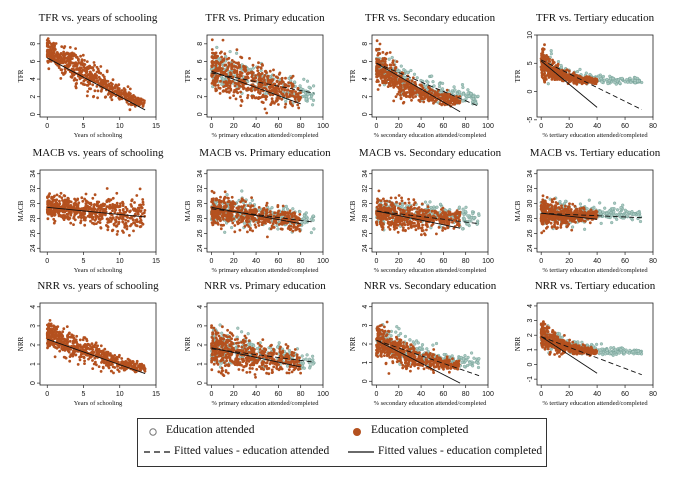  I want to click on y-tick-label: 4, so click(33, 79).